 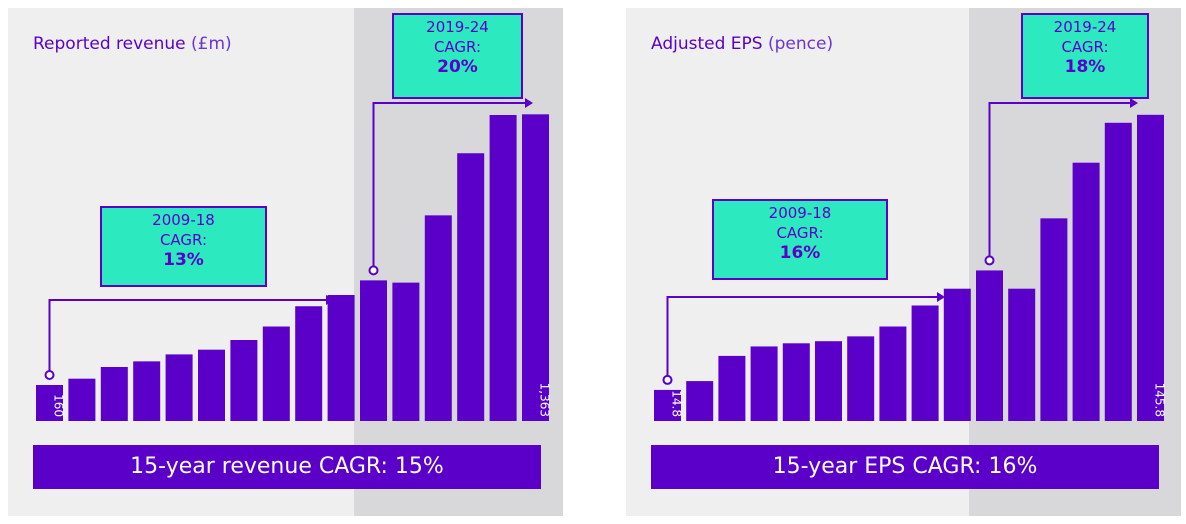 What do you see at coordinates (457, 56) in the screenshot?
I see `cagr-box-recent: 2019-24 CAGR: 20%` at bounding box center [457, 56].